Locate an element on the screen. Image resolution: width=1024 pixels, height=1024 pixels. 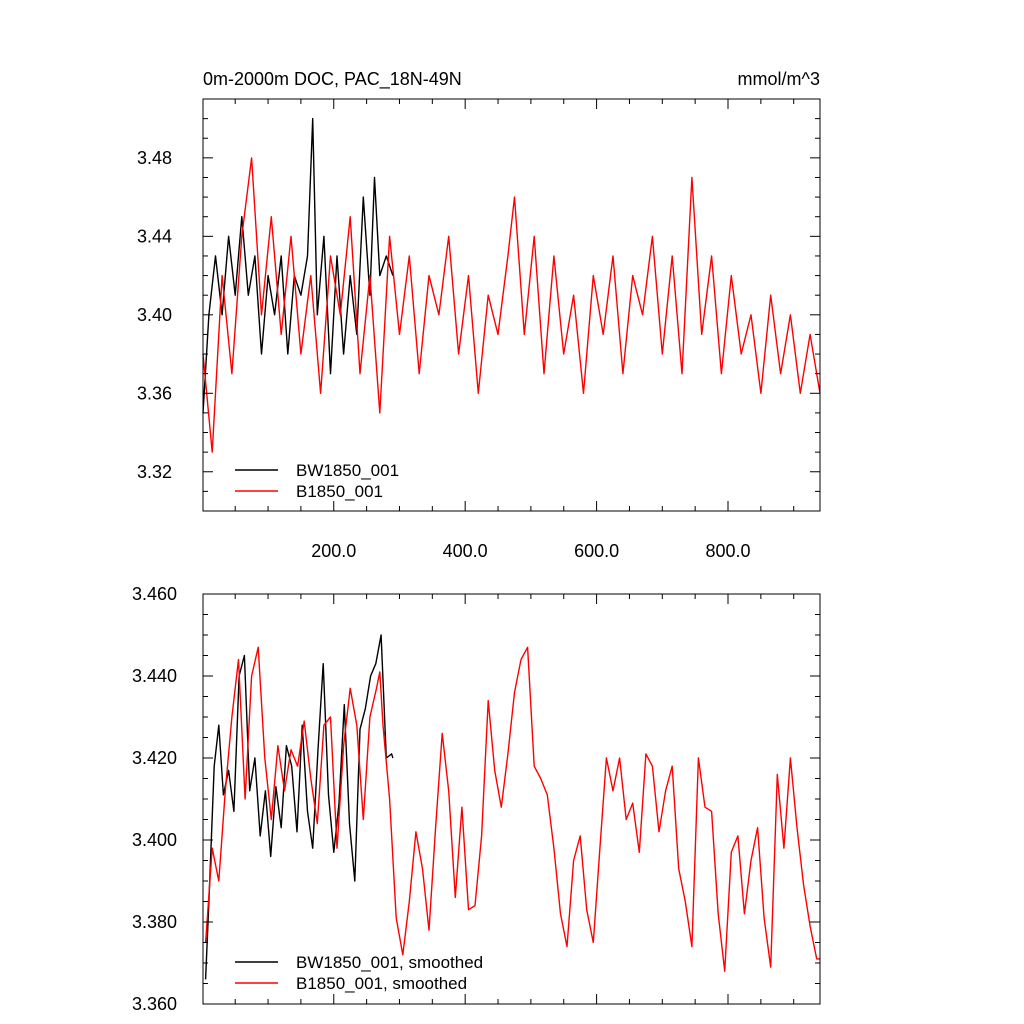
top-x-tick-label: 600.0 is located at coordinates (596, 551).